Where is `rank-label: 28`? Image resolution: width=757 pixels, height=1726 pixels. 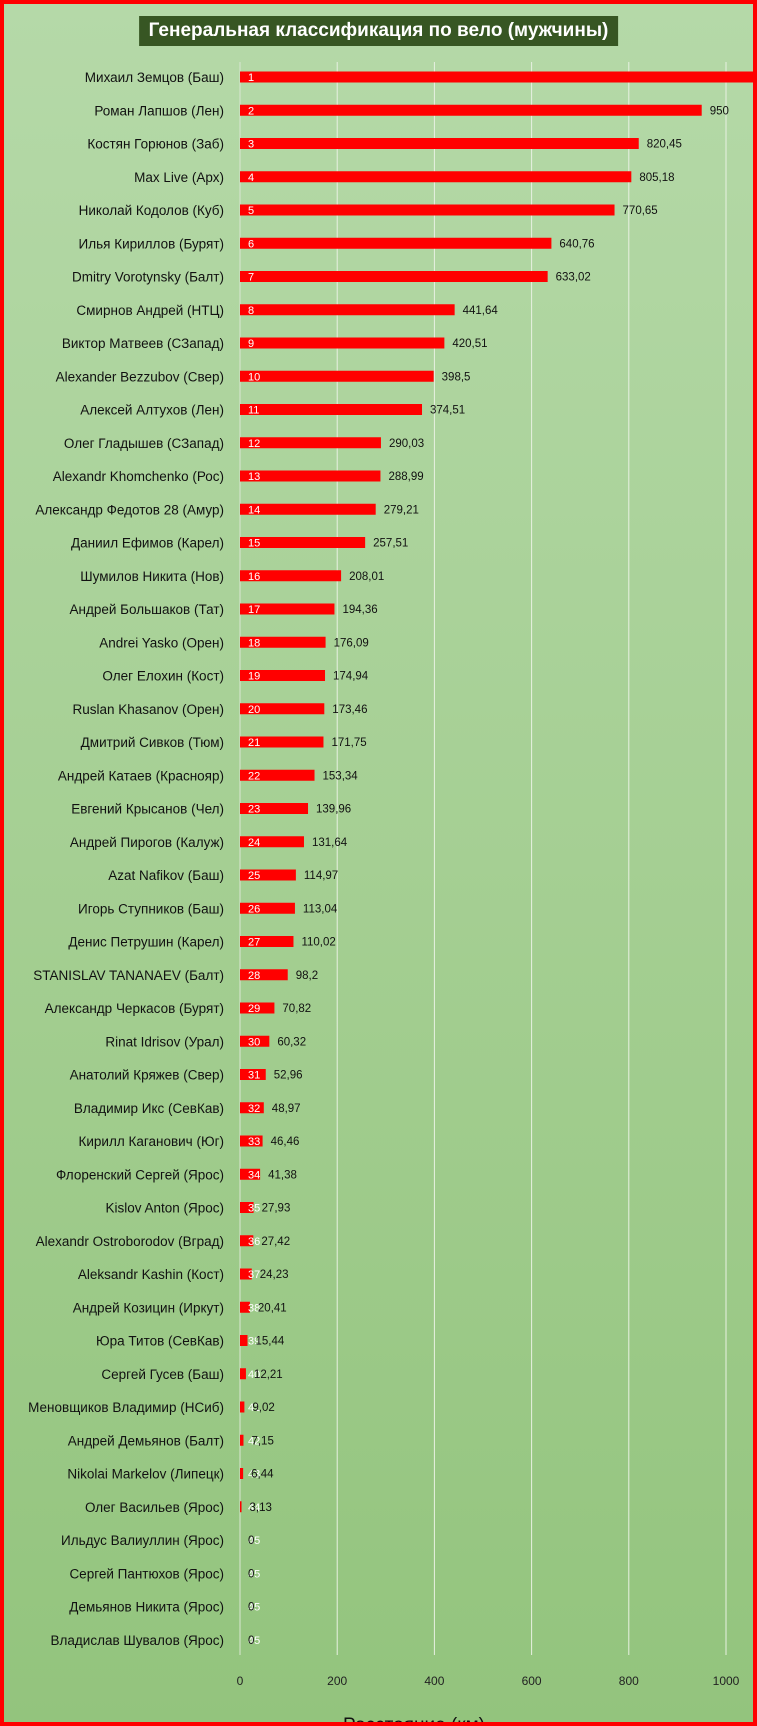
rank-label: 28 is located at coordinates (254, 976).